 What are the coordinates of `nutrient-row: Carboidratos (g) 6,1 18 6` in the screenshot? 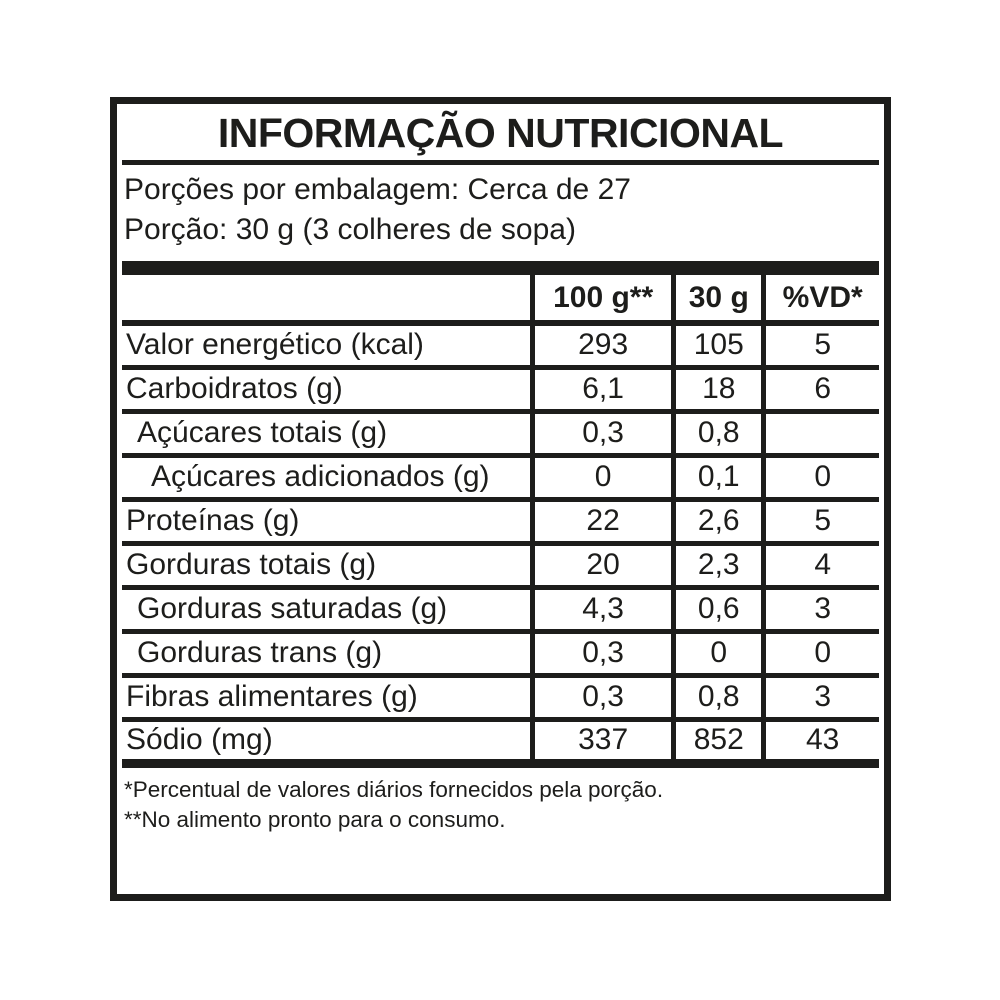 It's located at (500, 389).